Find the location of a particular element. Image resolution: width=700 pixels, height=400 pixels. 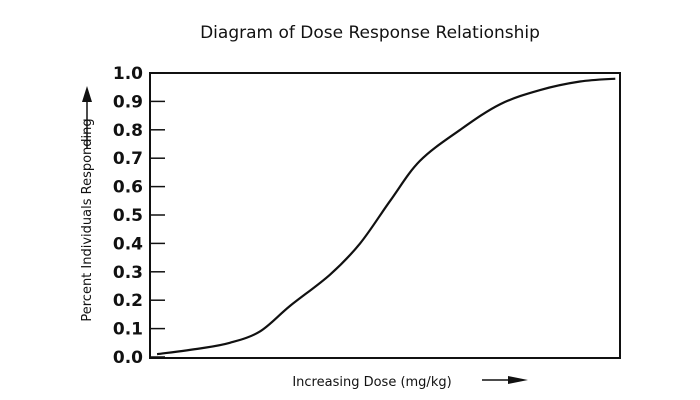

y-arrow-up-icon is located at coordinates (87, 94).